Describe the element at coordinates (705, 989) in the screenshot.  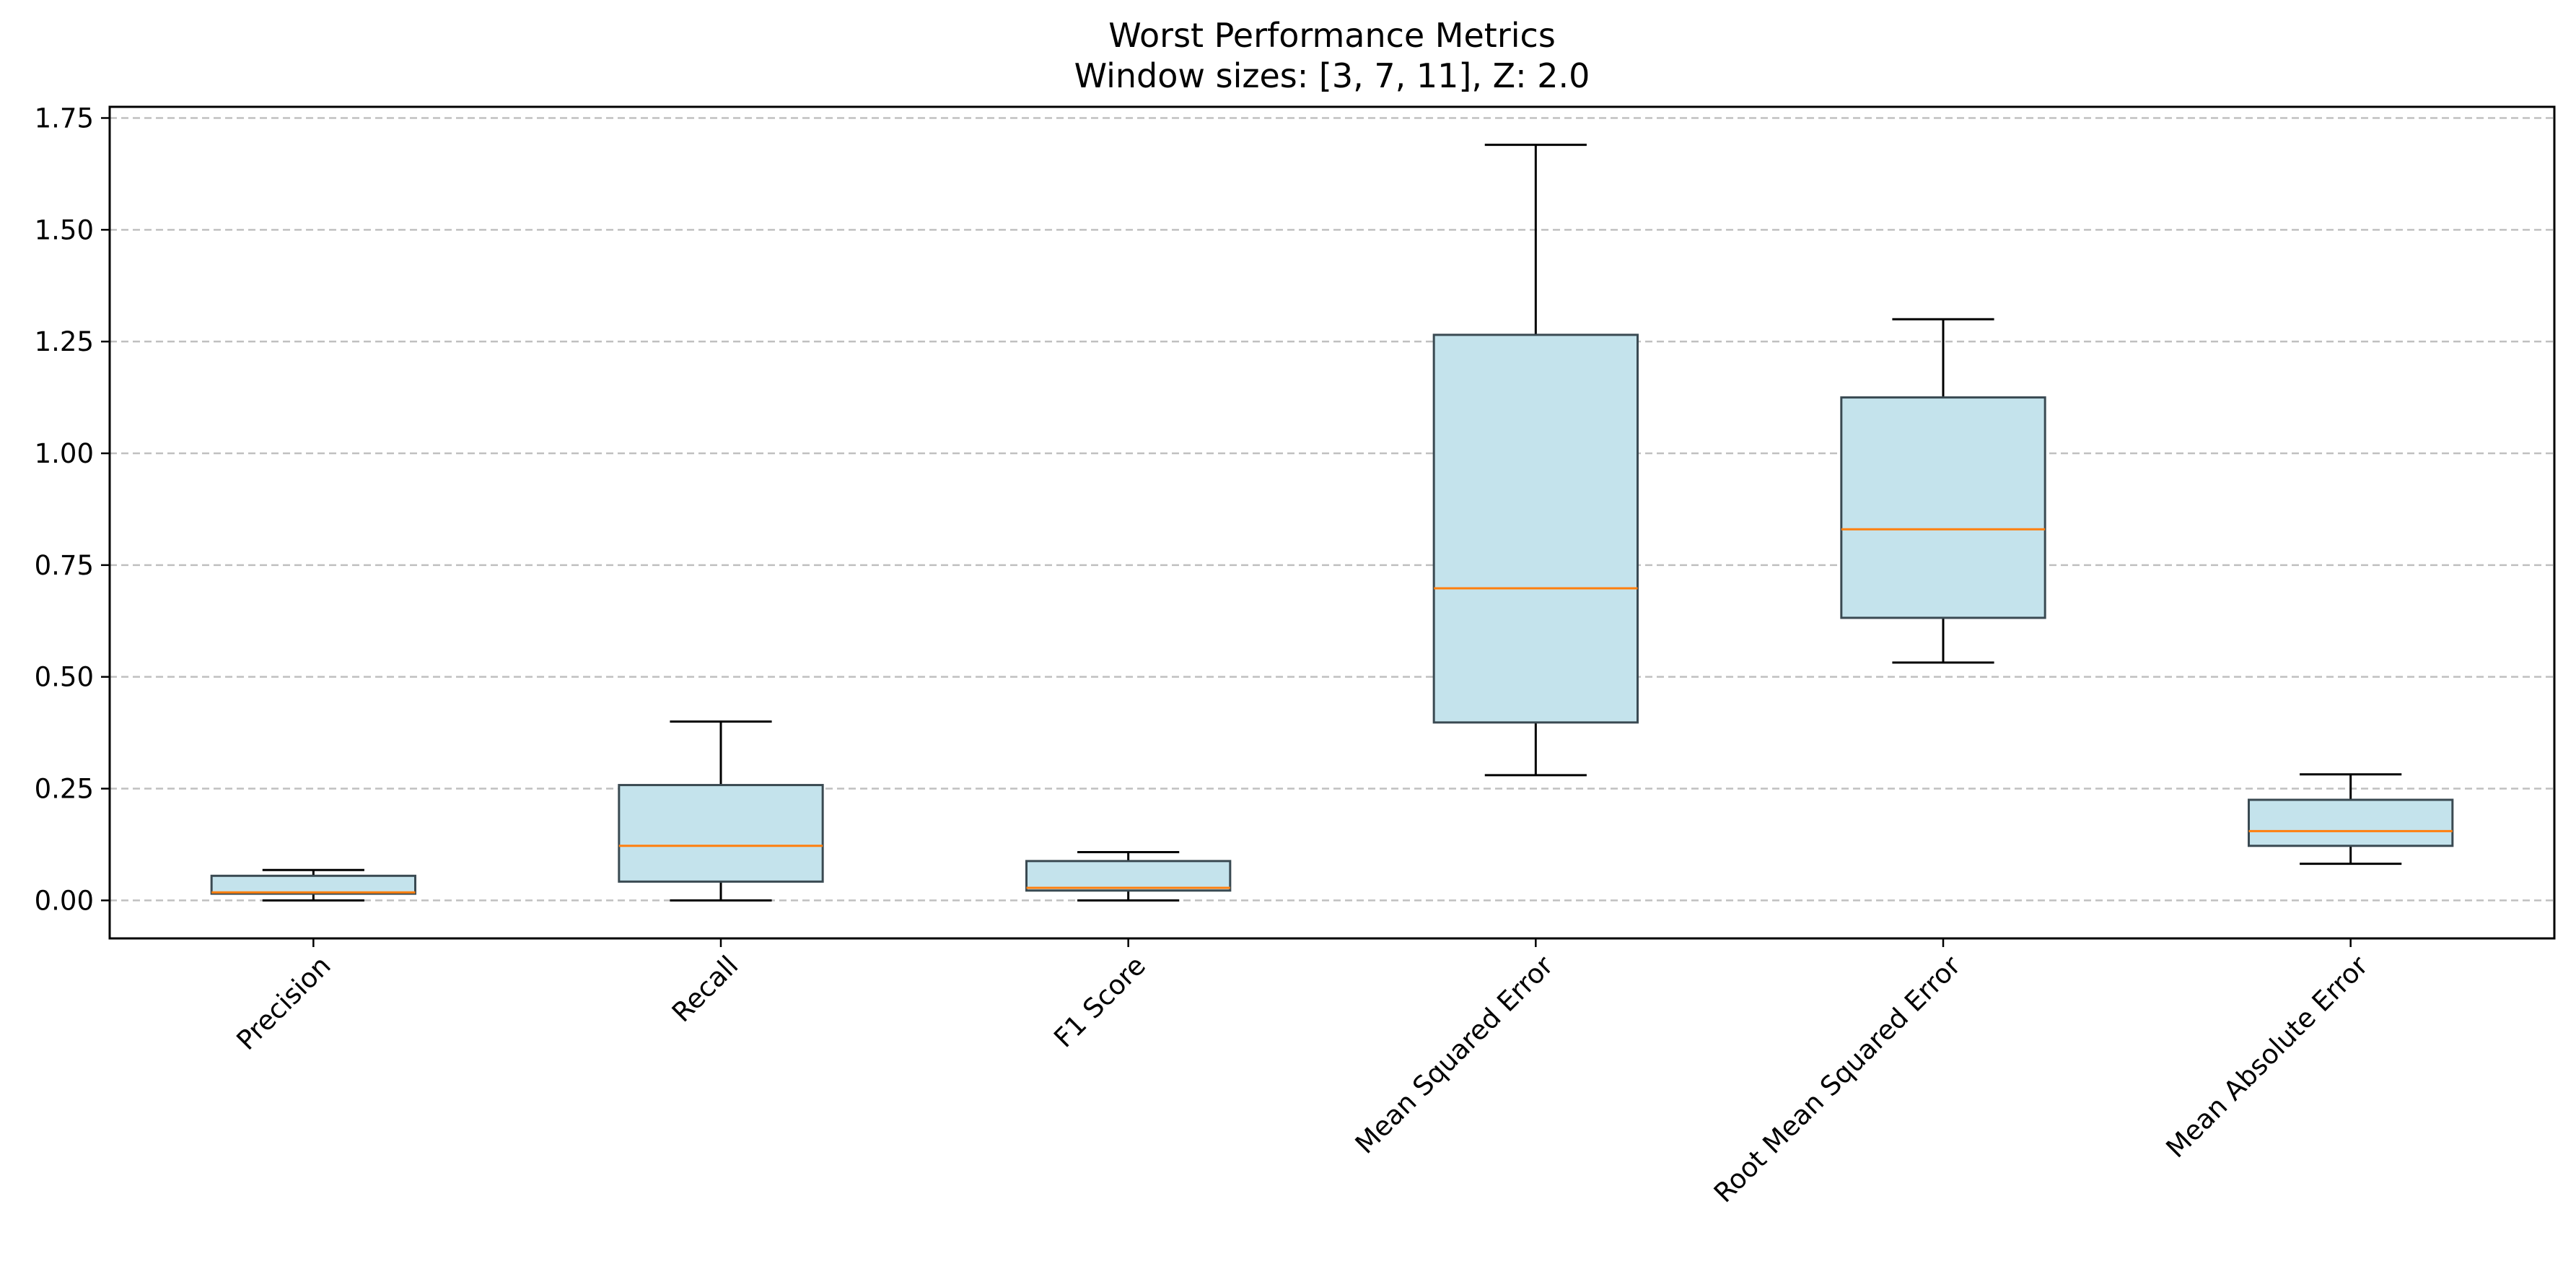
I see `x-tick-label: Recall` at that location.